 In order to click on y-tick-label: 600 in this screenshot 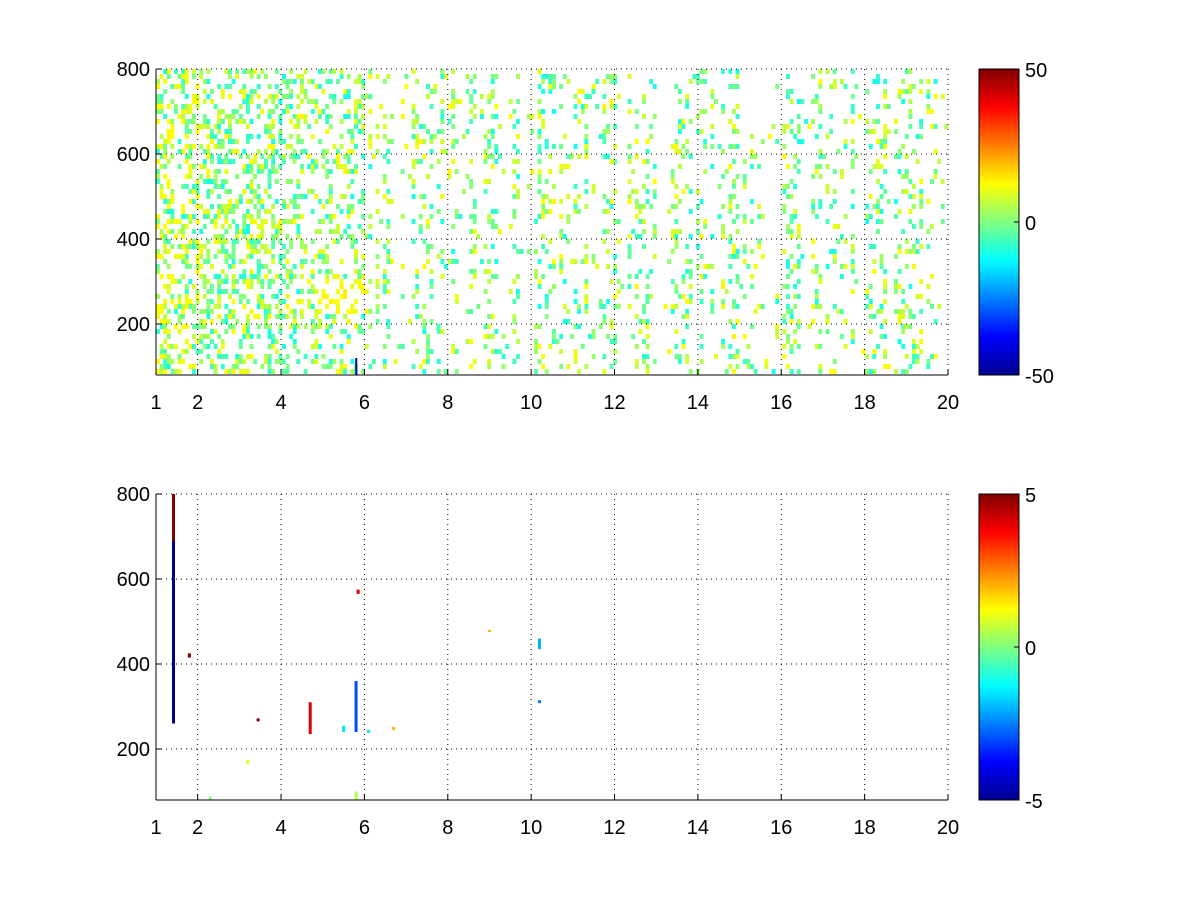, I will do `click(133, 155)`.